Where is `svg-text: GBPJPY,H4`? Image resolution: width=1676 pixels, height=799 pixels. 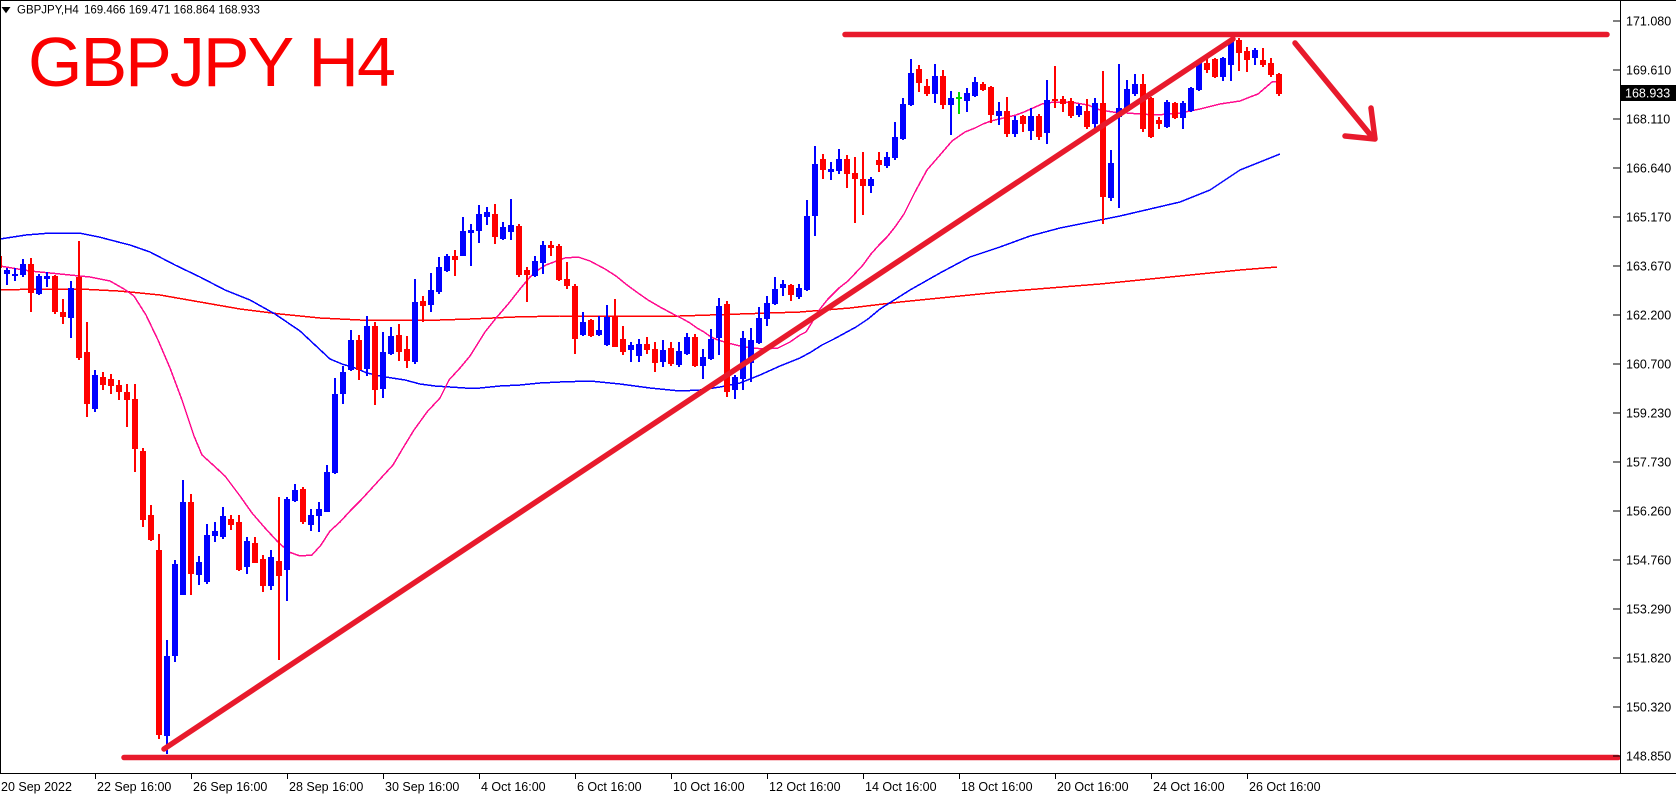
svg-text: GBPJPY,H4 is located at coordinates (48, 11).